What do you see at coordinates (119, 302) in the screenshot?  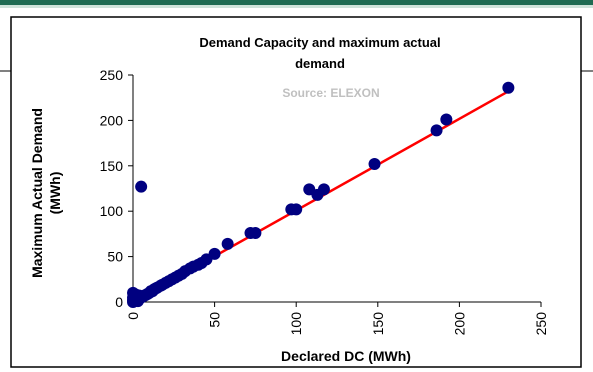 I see `y-tick-label: 0` at bounding box center [119, 302].